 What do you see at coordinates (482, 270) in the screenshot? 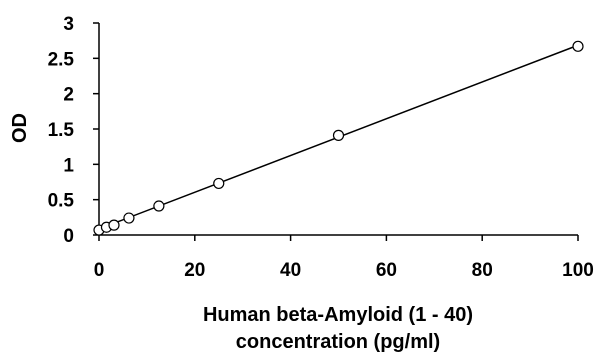
I see `x-tick-label: 80` at bounding box center [482, 270].